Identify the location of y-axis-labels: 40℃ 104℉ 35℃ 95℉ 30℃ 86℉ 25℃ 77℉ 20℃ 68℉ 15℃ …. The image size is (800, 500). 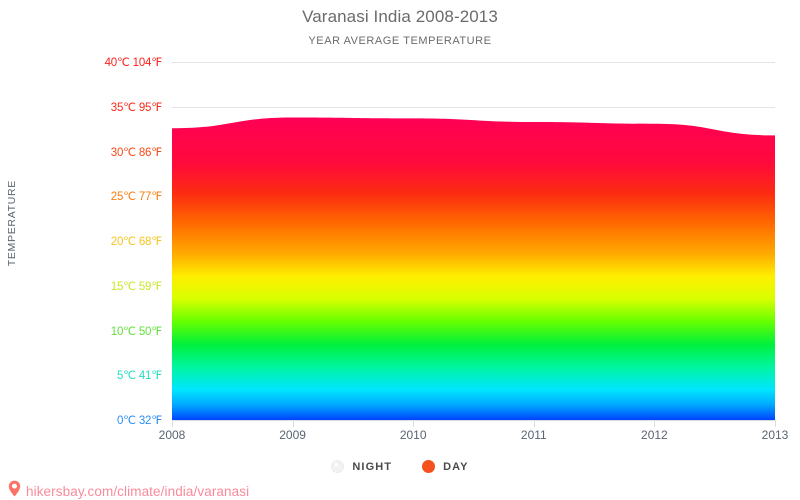
(107, 242).